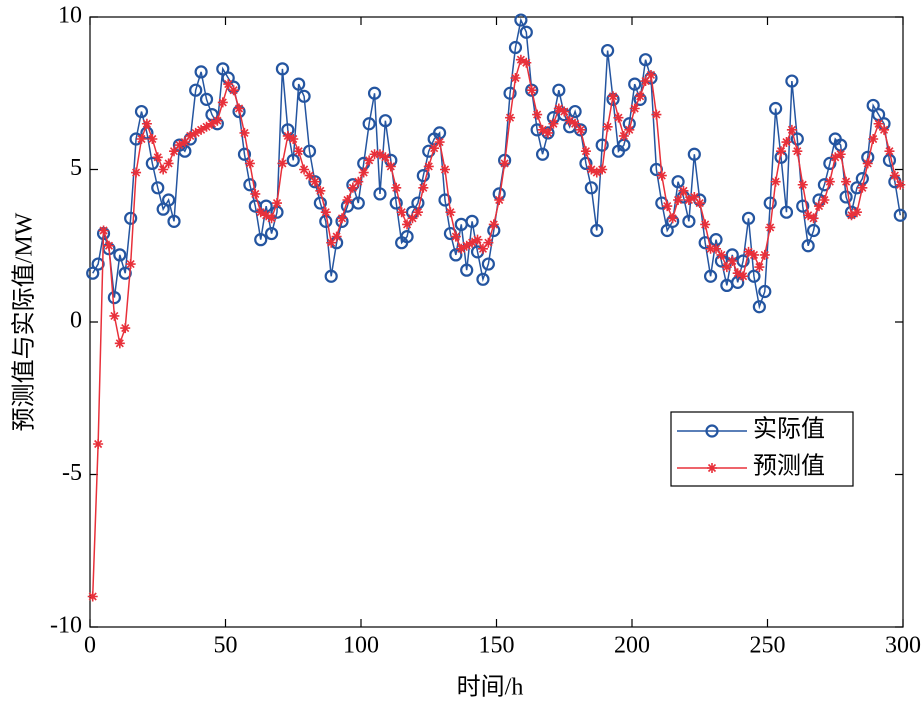 This screenshot has height=701, width=923. Describe the element at coordinates (712, 468) in the screenshot. I see `legend-marker` at that location.